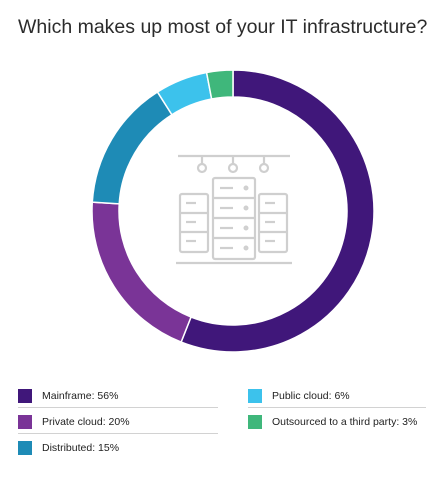 The image size is (444, 482). What do you see at coordinates (142, 272) in the screenshot?
I see `donut-slice-private-cloud` at bounding box center [142, 272].